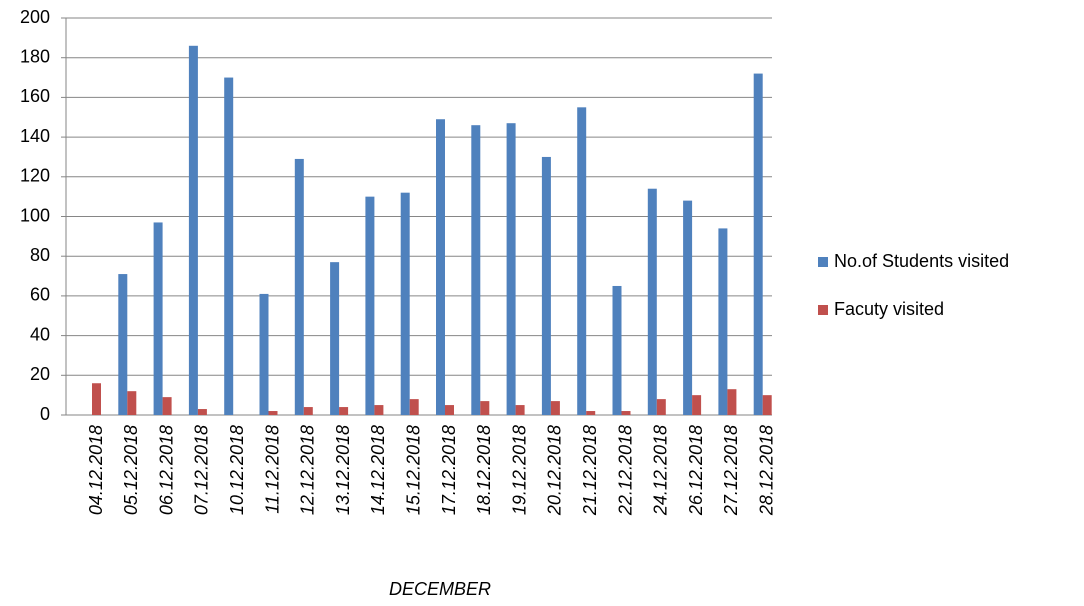  Describe the element at coordinates (590, 470) in the screenshot. I see `x-tick-label: 21.12.2018` at that location.